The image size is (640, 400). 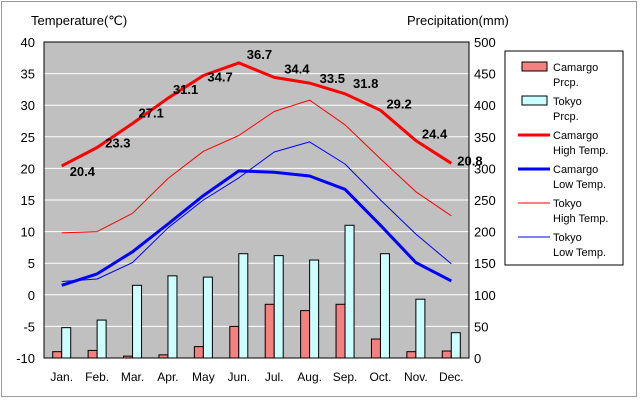 What do you see at coordinates (485, 232) in the screenshot?
I see `right-tick-label: 200` at bounding box center [485, 232].